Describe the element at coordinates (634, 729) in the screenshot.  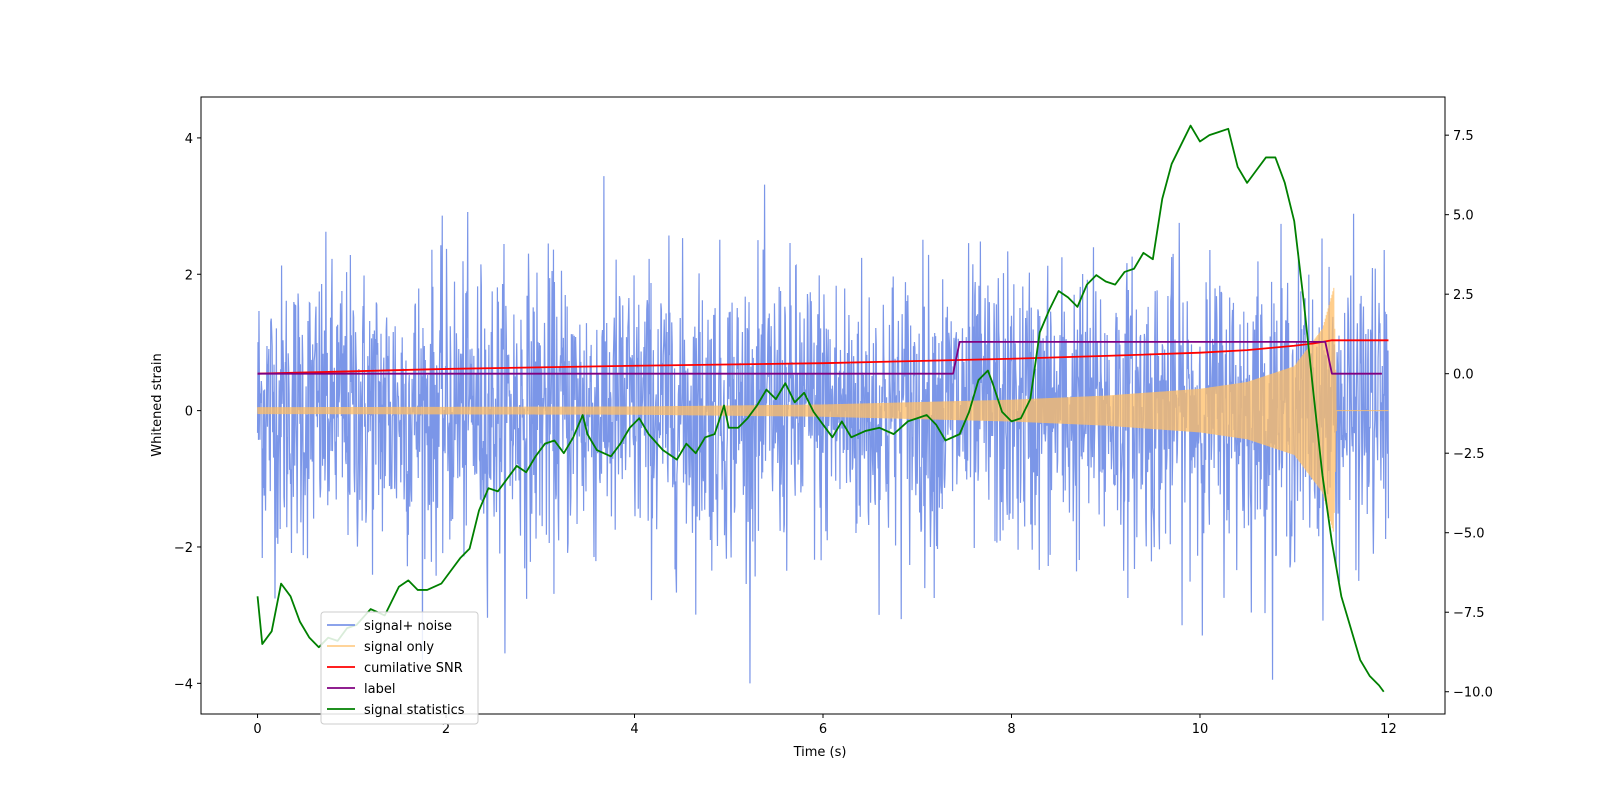
I see `x-tick-label: 4` at that location.